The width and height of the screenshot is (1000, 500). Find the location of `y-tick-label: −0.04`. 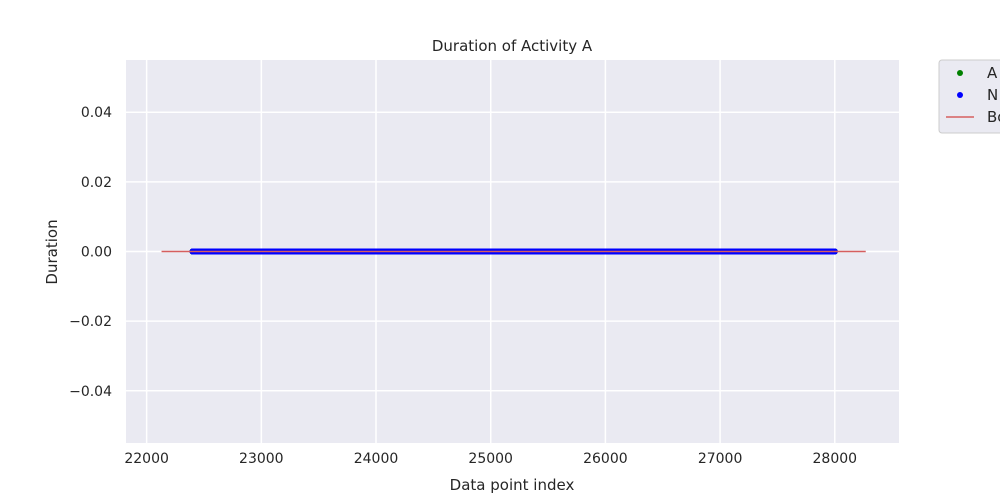

y-tick-label: −0.04 is located at coordinates (90, 392).